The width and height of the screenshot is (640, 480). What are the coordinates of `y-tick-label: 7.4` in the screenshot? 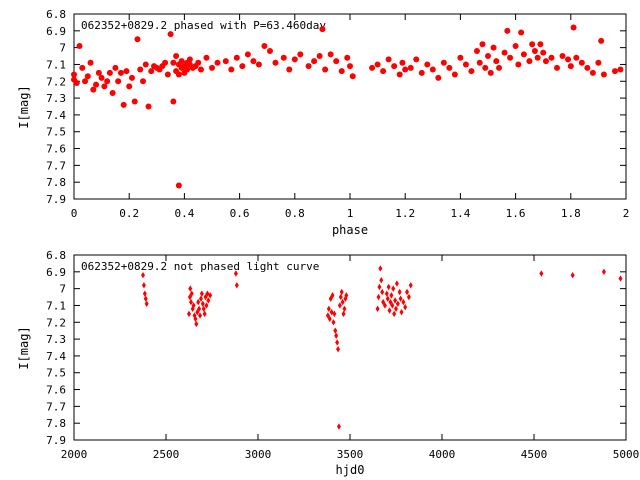 It's located at (56, 115).